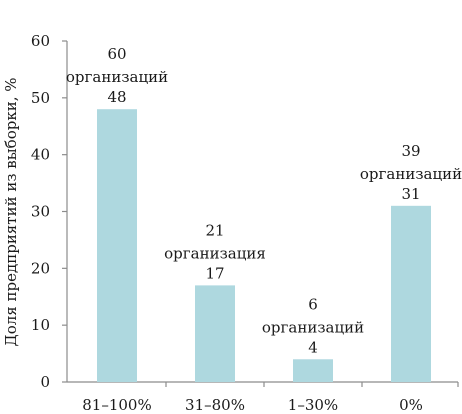 The height and width of the screenshot is (414, 462). I want to click on y-tick-label: 20, so click(40, 268).